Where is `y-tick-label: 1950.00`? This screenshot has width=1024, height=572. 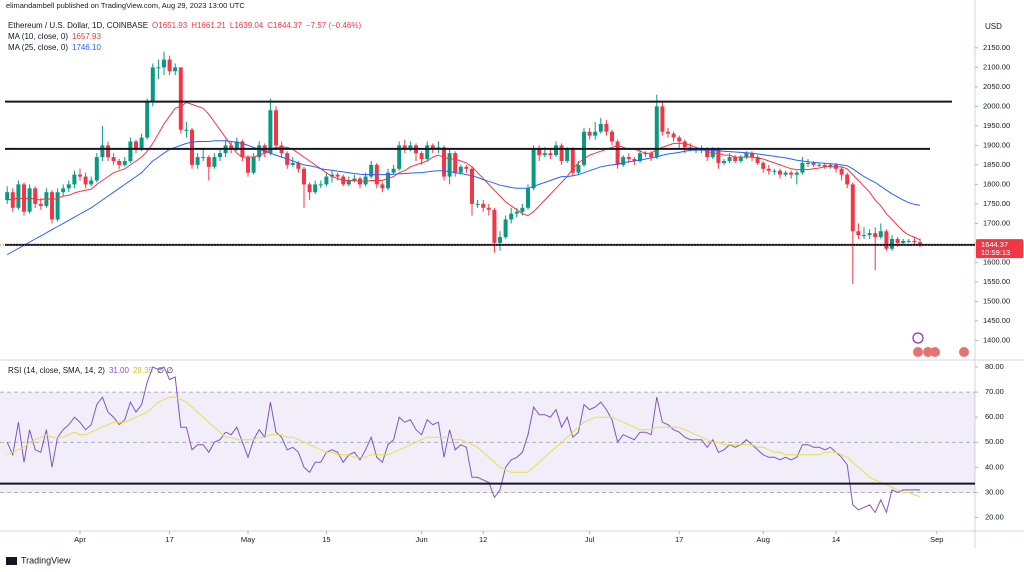 y-tick-label: 1950.00 is located at coordinates (996, 125).